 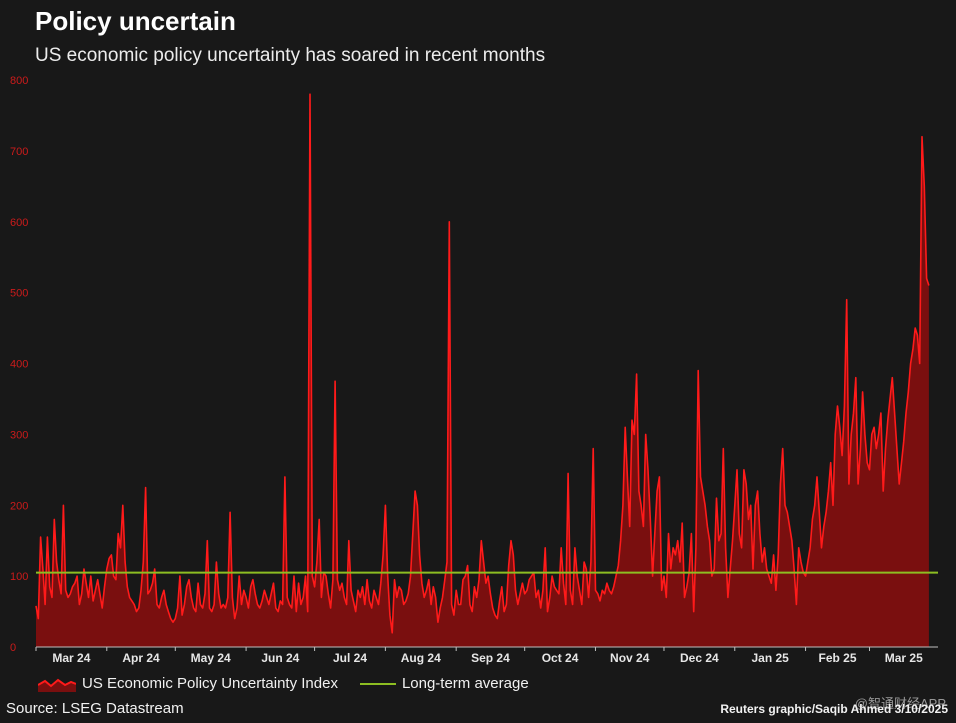 I want to click on y-tick-label: 0, so click(x=13, y=648).